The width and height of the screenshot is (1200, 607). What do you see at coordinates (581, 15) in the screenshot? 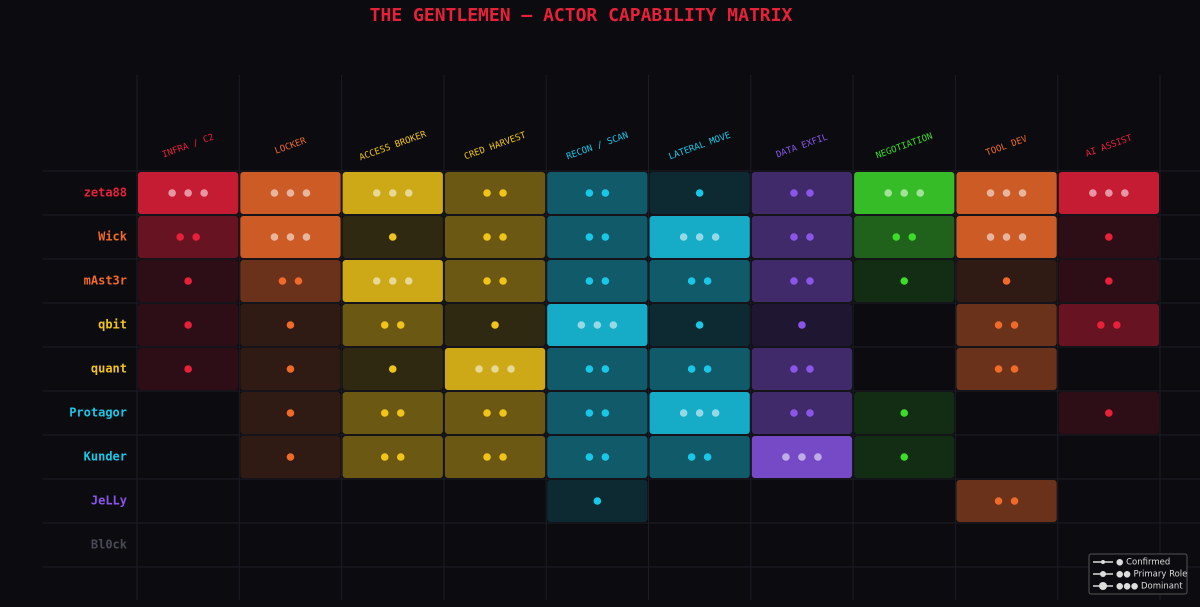
I see `chart-title: THE GENTLEMEN — ACTOR CAPABILITY MATRIX` at bounding box center [581, 15].